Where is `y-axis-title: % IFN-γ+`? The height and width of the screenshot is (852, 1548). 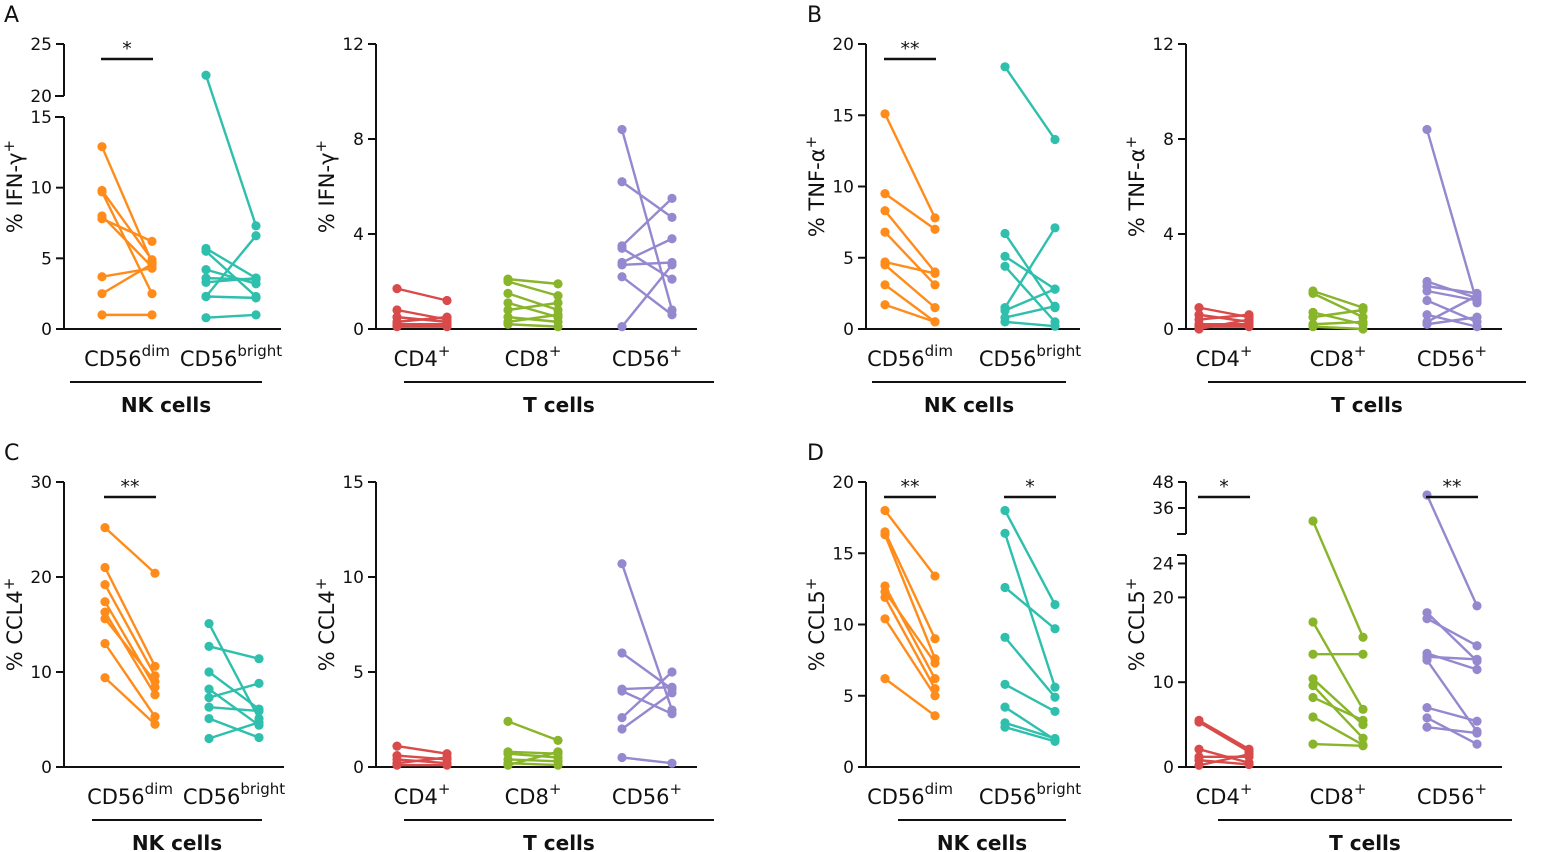
y-axis-title: % IFN-γ+ is located at coordinates (13, 186).